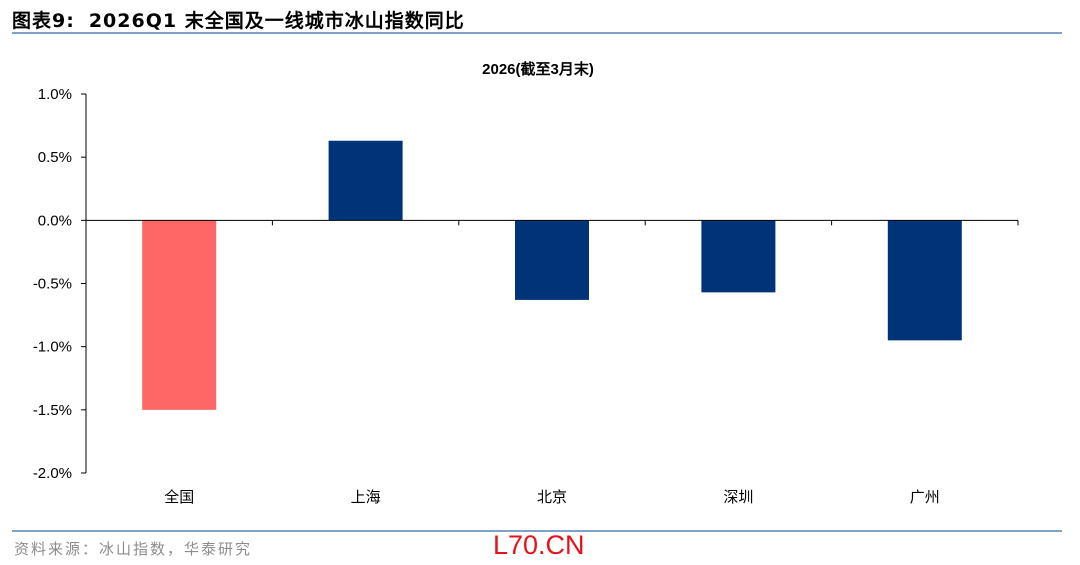 Image resolution: width=1080 pixels, height=565 pixels. I want to click on y-tick-label: 1.0%, so click(55, 94).